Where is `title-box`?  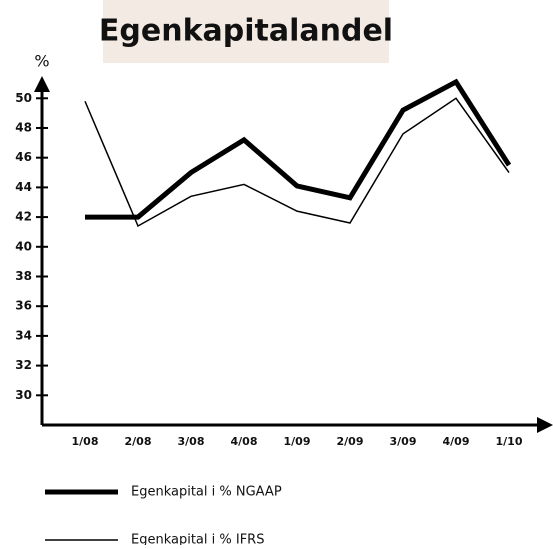 title-box is located at coordinates (246, 31).